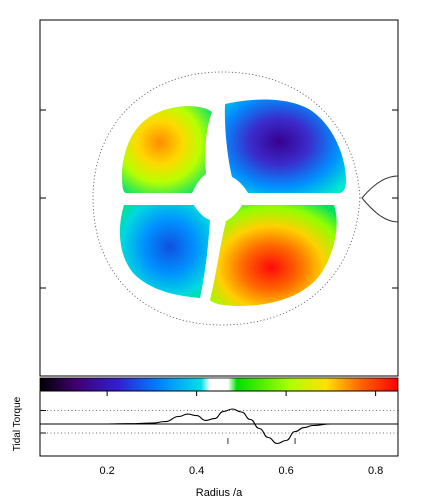  What do you see at coordinates (106, 471) in the screenshot?
I see `x-tick-label: 0.2` at bounding box center [106, 471].